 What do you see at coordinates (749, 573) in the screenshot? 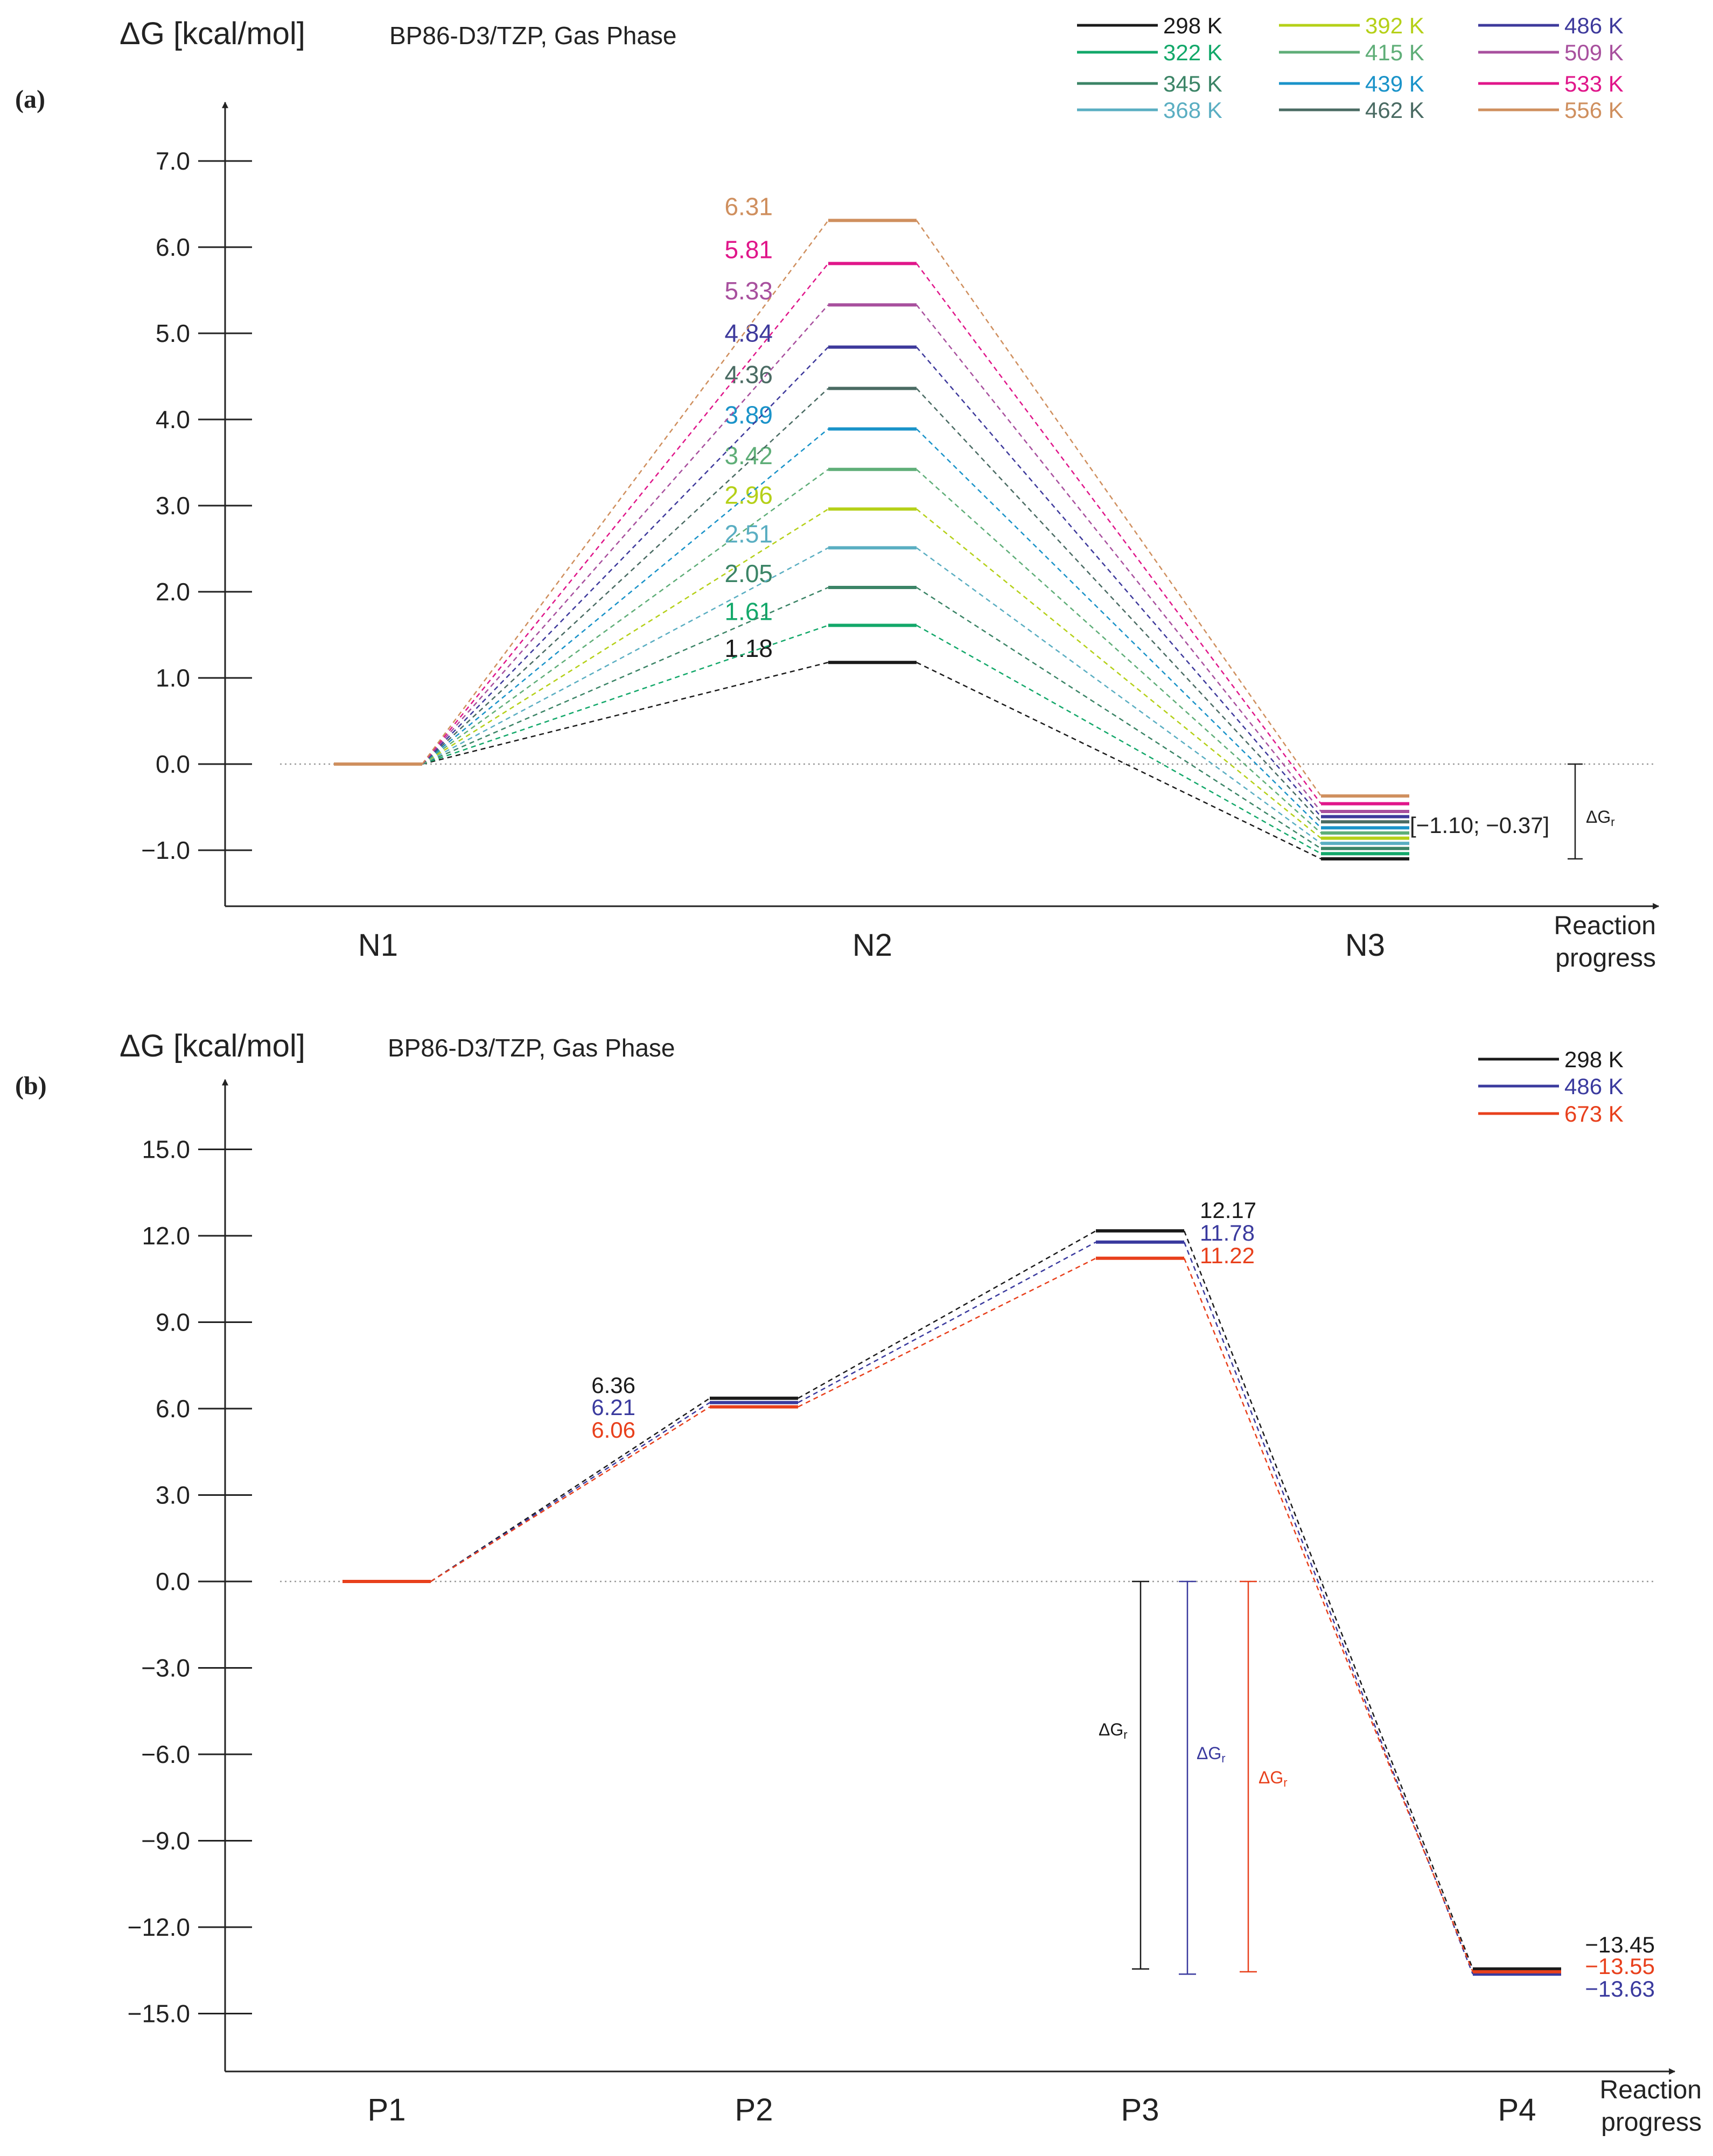
I see `data-label: 2.05` at bounding box center [749, 573].